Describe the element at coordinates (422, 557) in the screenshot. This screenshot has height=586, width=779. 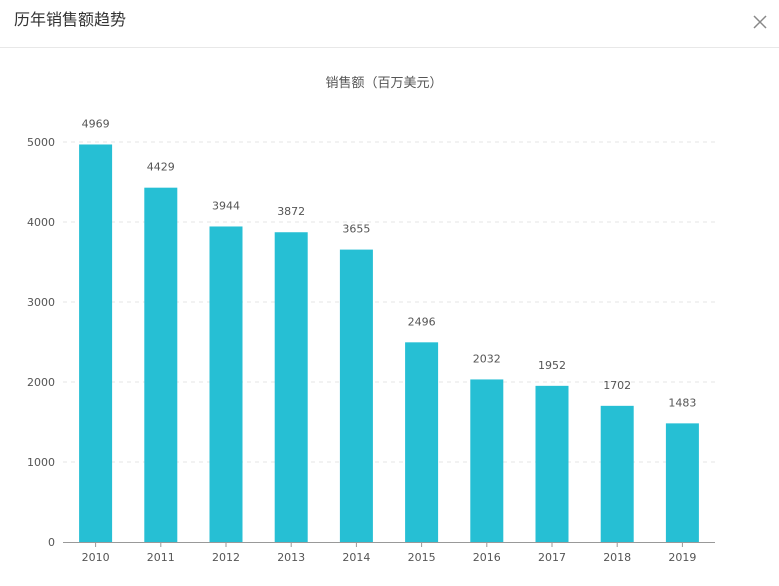
I see `x-tick-label: 2015` at that location.